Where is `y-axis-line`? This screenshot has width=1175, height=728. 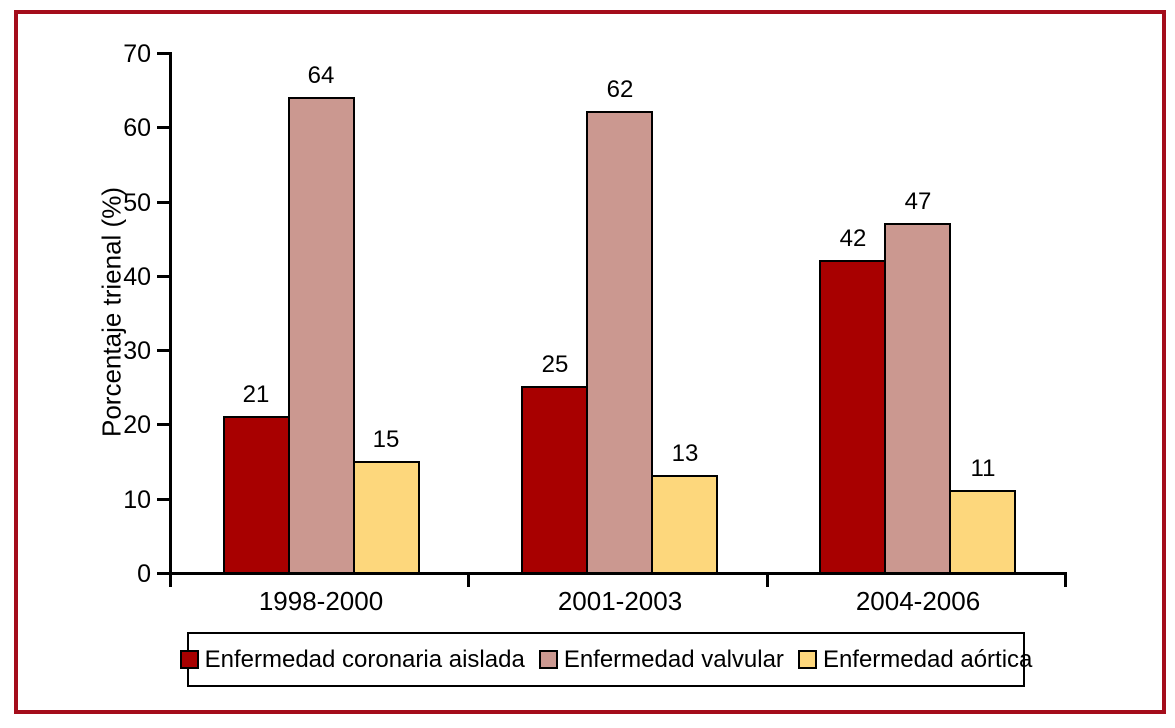 y-axis-line is located at coordinates (170, 313).